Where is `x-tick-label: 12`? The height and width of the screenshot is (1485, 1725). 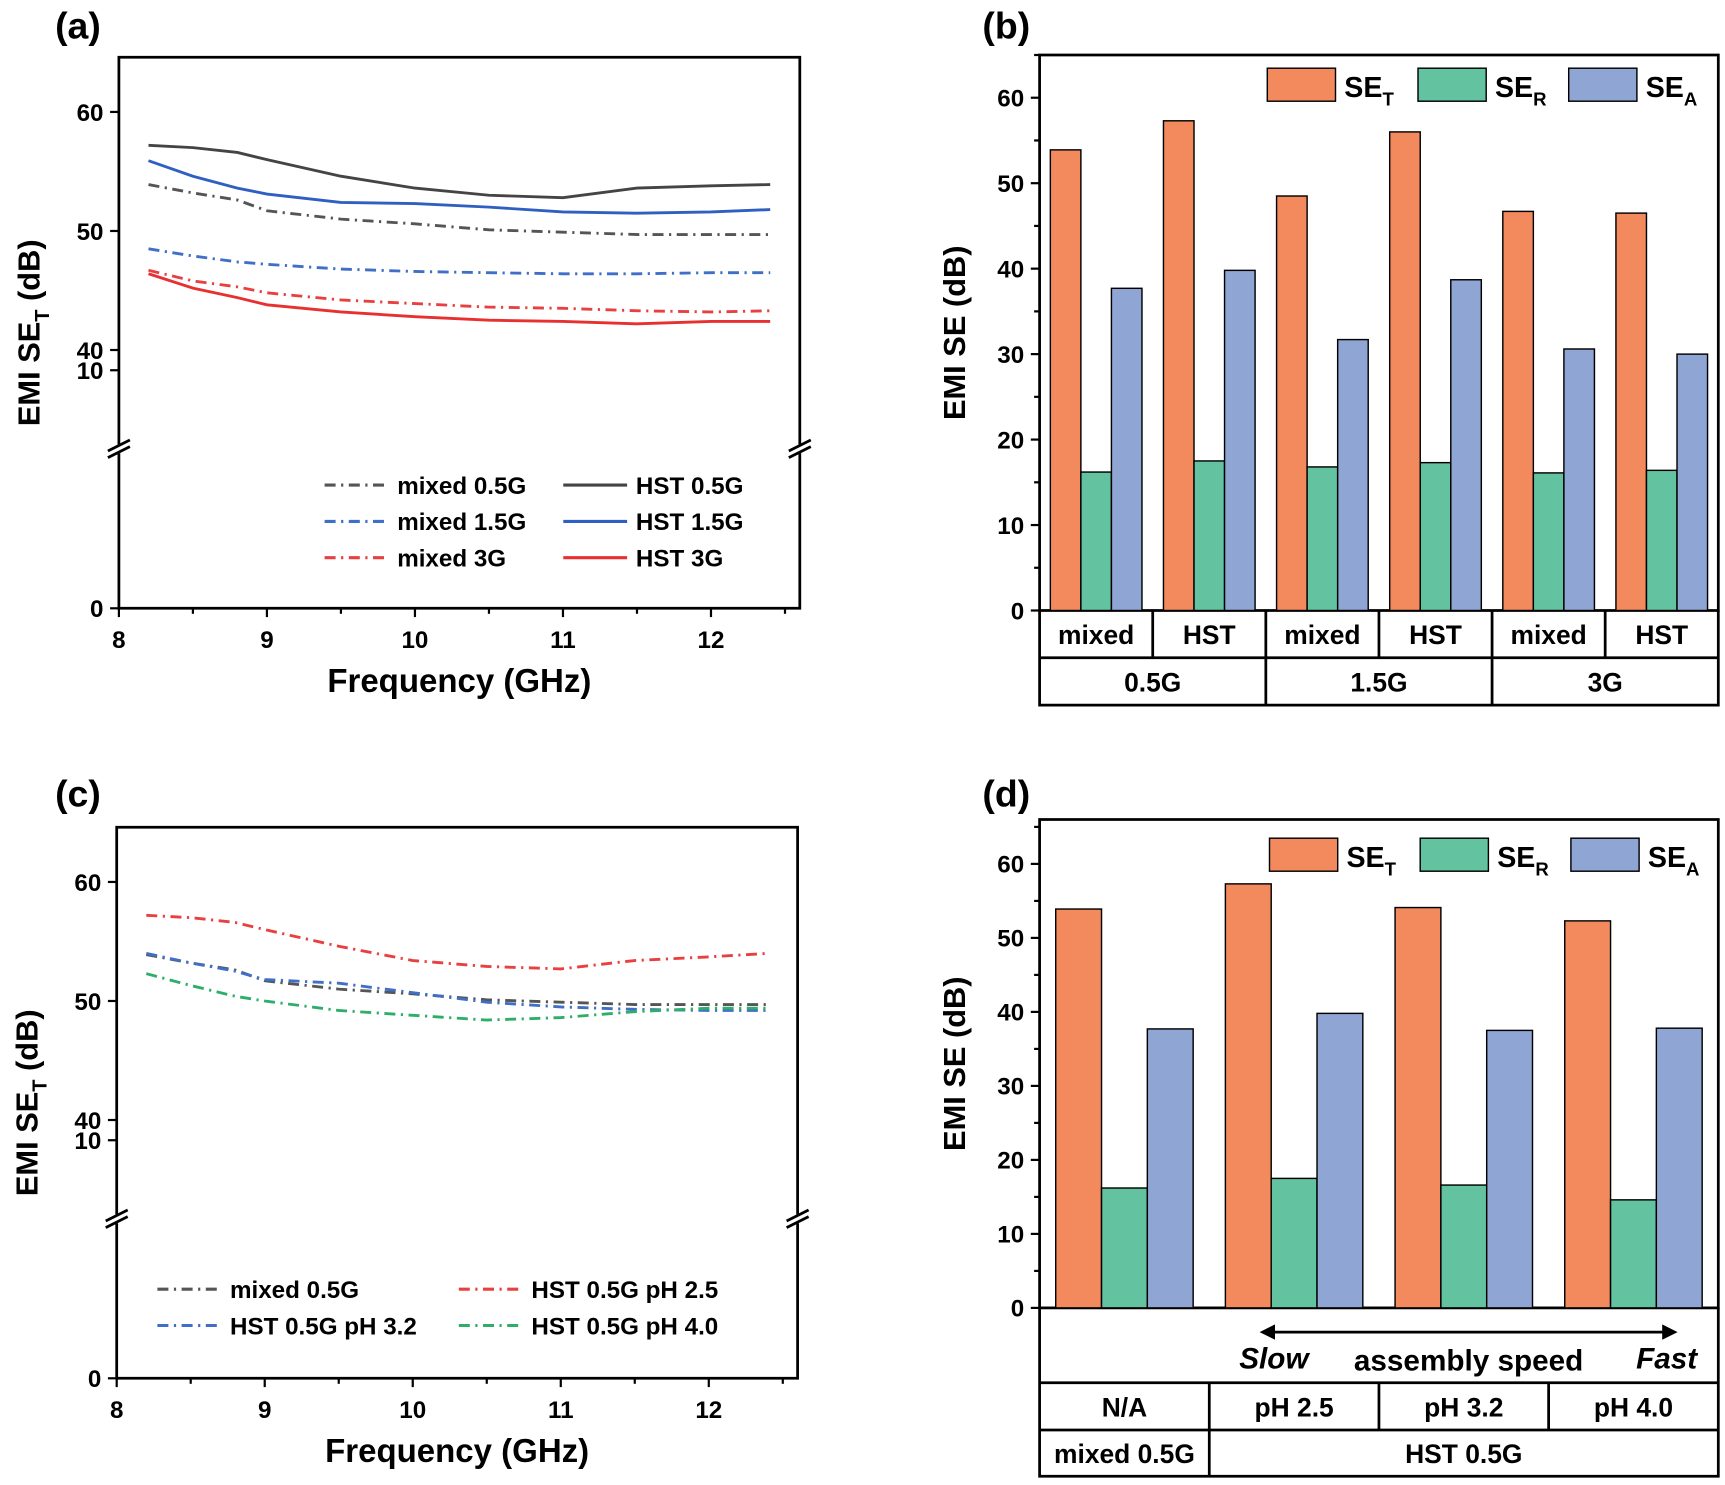
x-tick-label: 12 is located at coordinates (708, 1410).